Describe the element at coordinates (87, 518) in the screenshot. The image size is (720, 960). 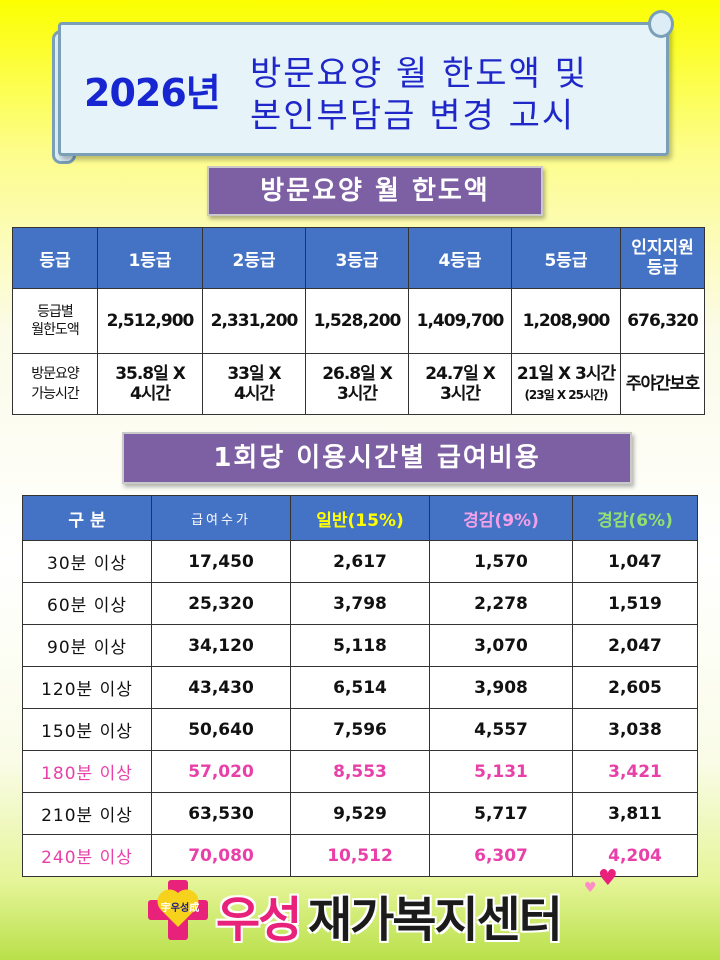
I see `header-category: 구 분` at that location.